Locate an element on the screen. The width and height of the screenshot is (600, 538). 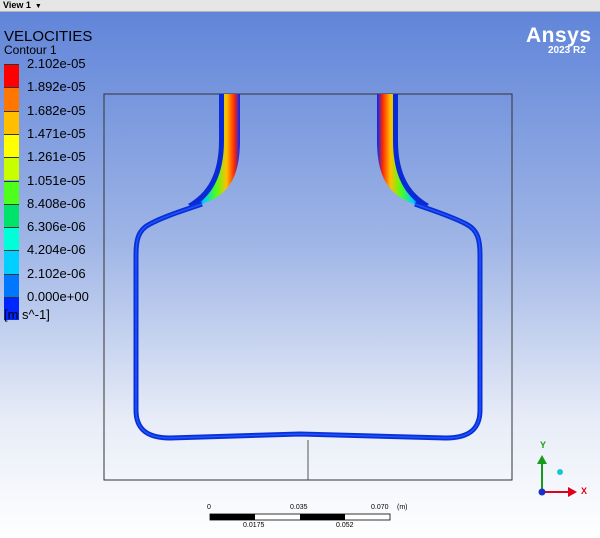
legend-tick-label: 1.682e-05 is located at coordinates (56, 110).